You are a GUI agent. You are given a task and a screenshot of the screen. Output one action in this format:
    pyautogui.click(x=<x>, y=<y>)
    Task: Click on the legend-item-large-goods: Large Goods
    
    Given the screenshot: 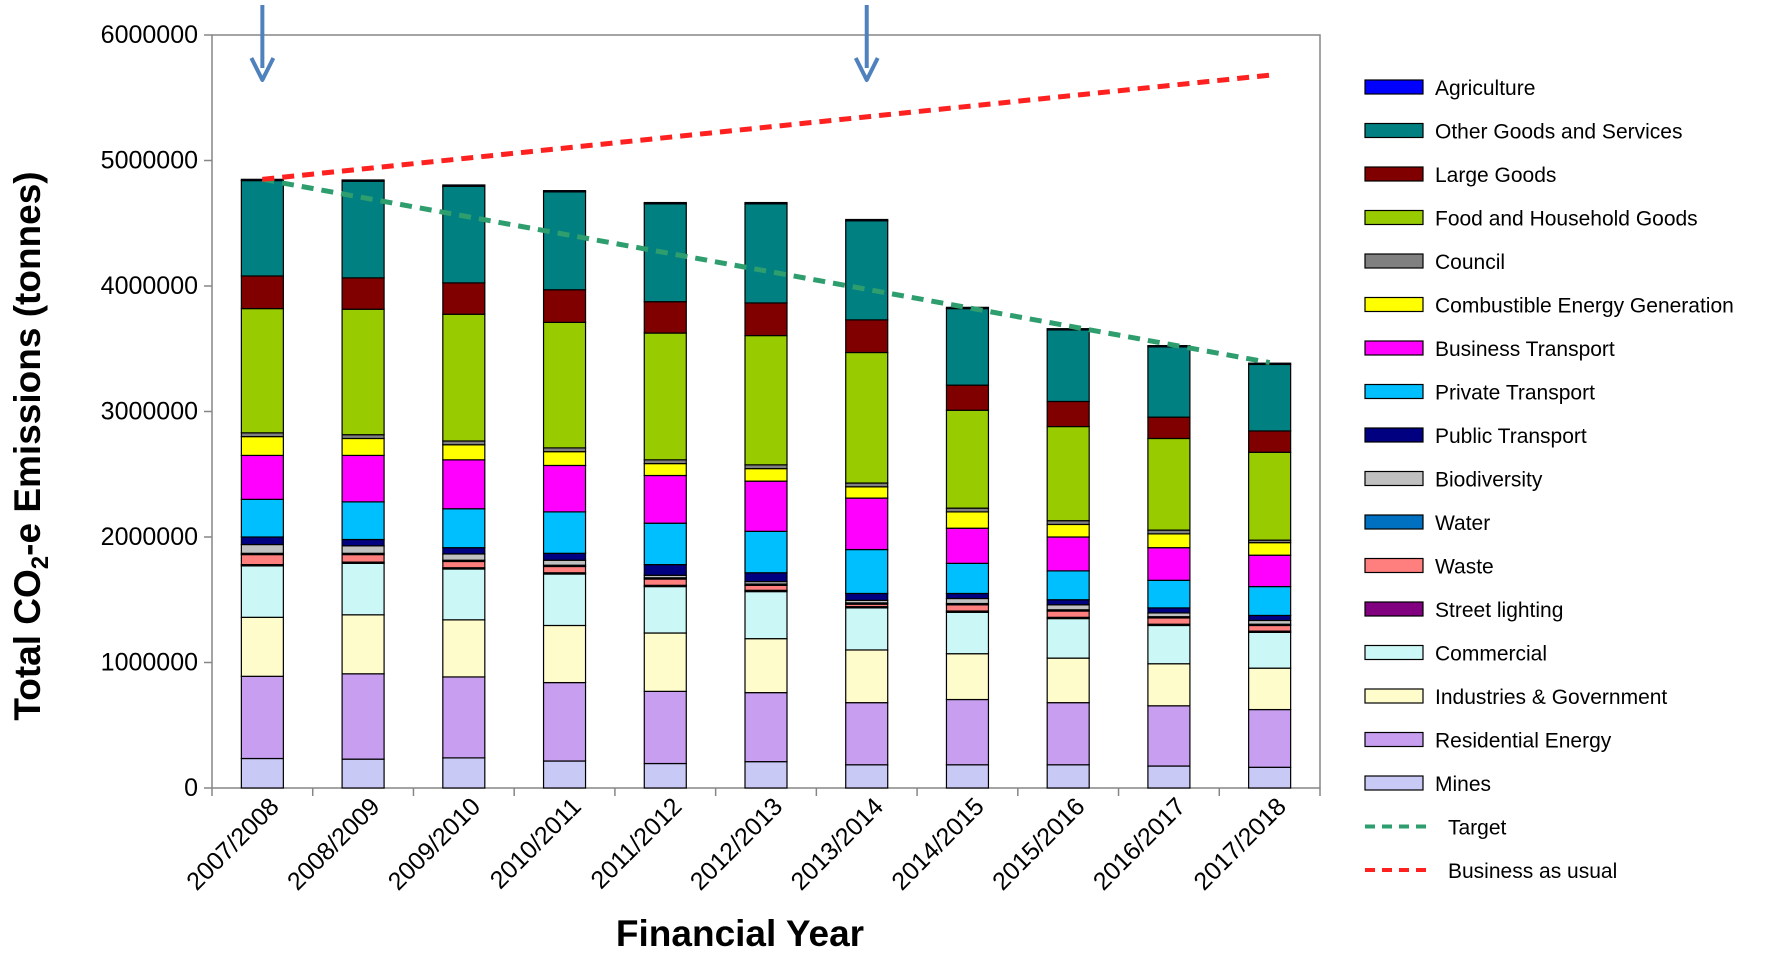 What is the action you would take?
    pyautogui.click(x=1460, y=175)
    